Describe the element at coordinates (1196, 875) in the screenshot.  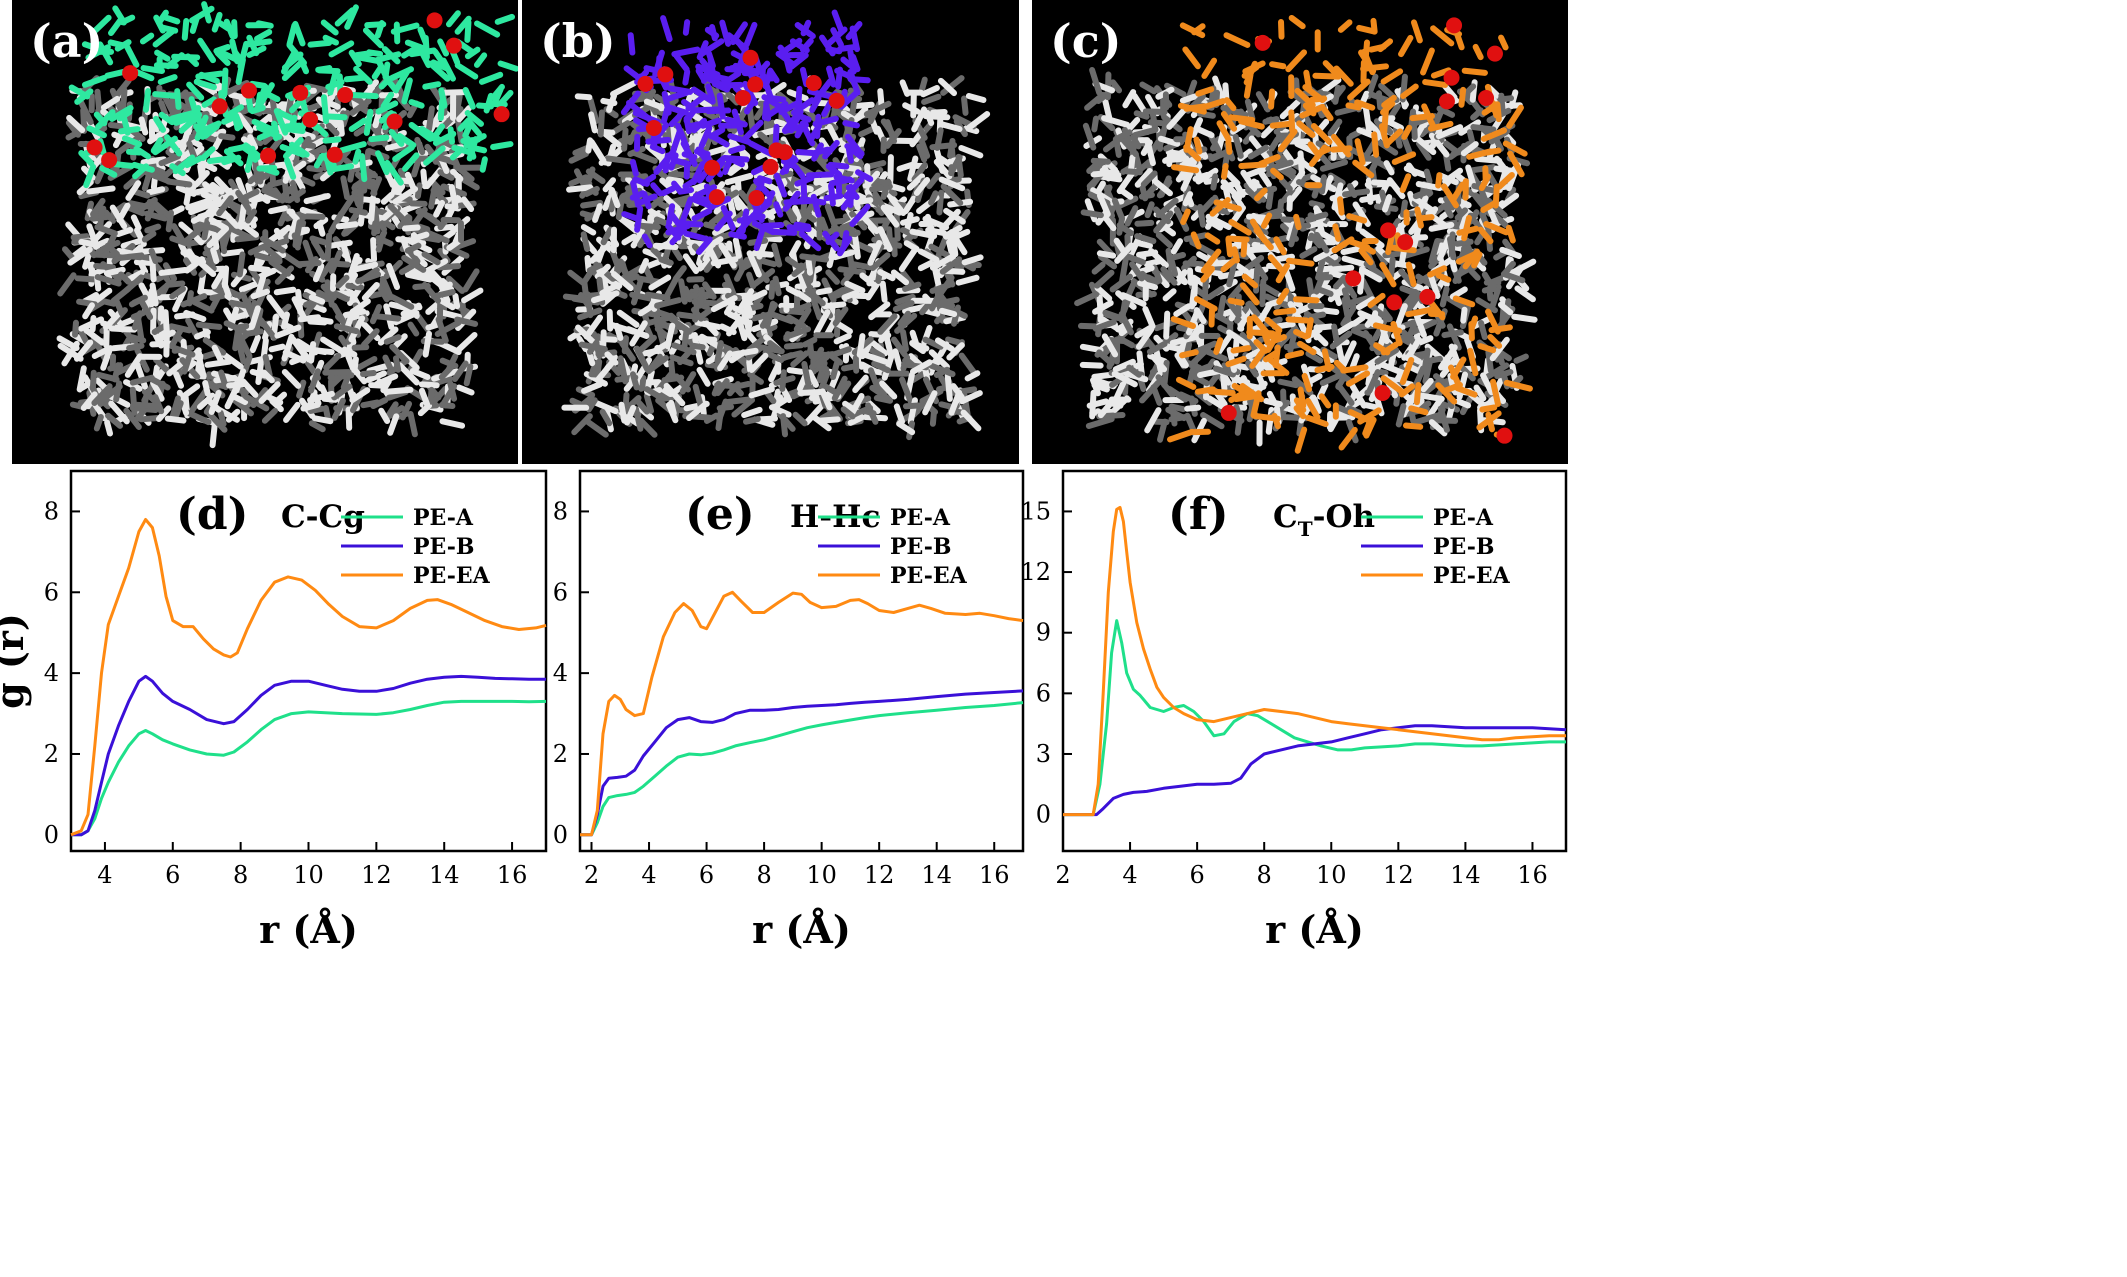
I see `x-tick-label: 6` at that location.